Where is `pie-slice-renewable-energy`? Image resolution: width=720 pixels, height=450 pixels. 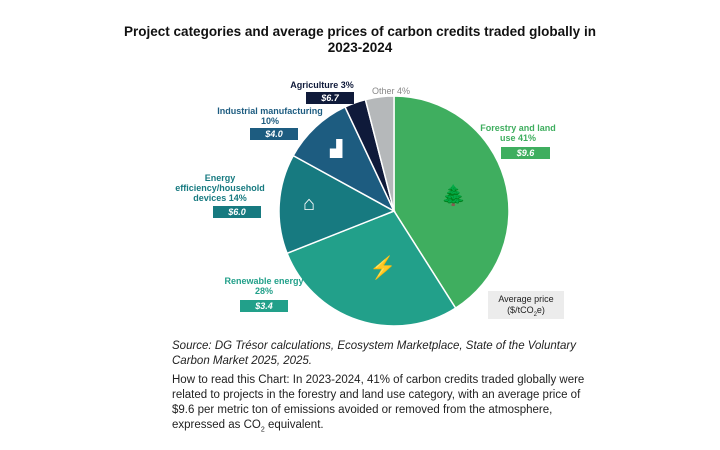 pie-slice-renewable-energy is located at coordinates (371, 268).